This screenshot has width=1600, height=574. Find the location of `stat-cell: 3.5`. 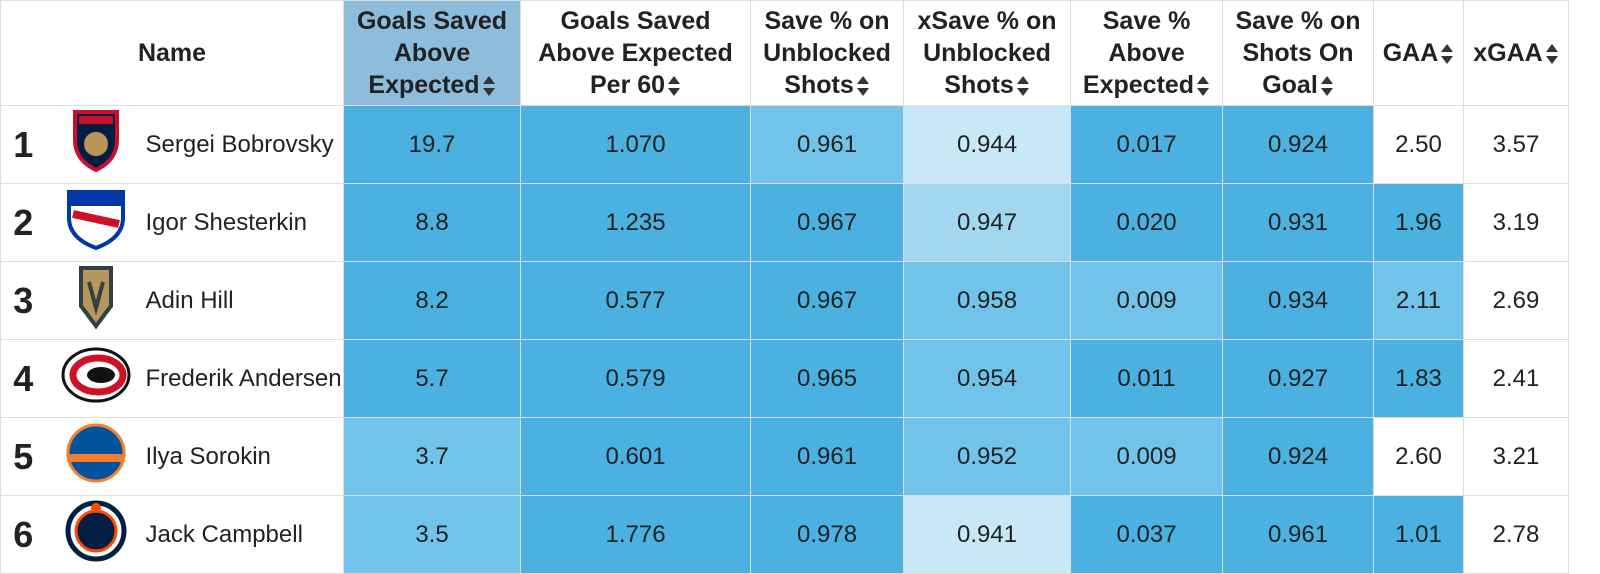

stat-cell: 3.5 is located at coordinates (432, 534).